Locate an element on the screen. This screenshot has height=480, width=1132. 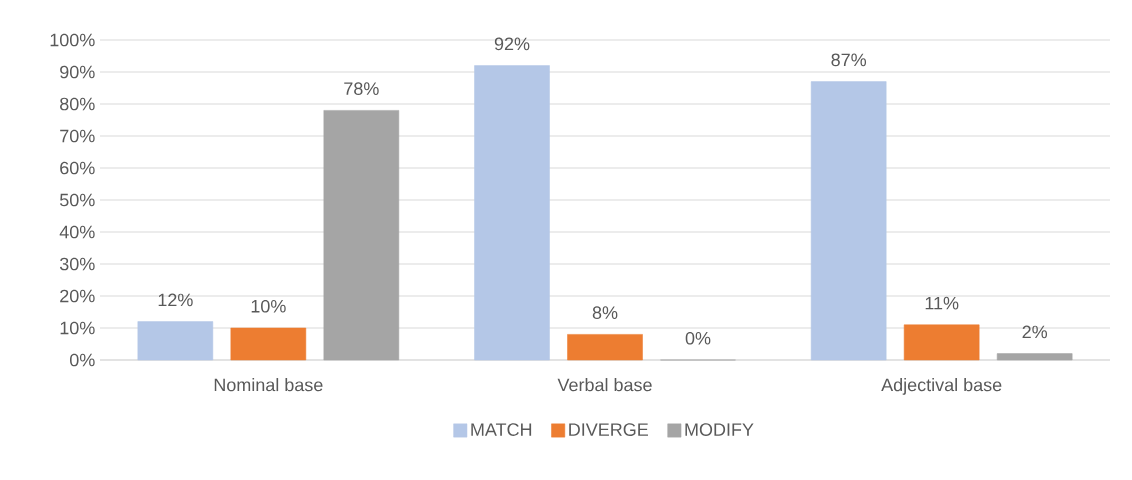
data-label: 0% is located at coordinates (698, 338).